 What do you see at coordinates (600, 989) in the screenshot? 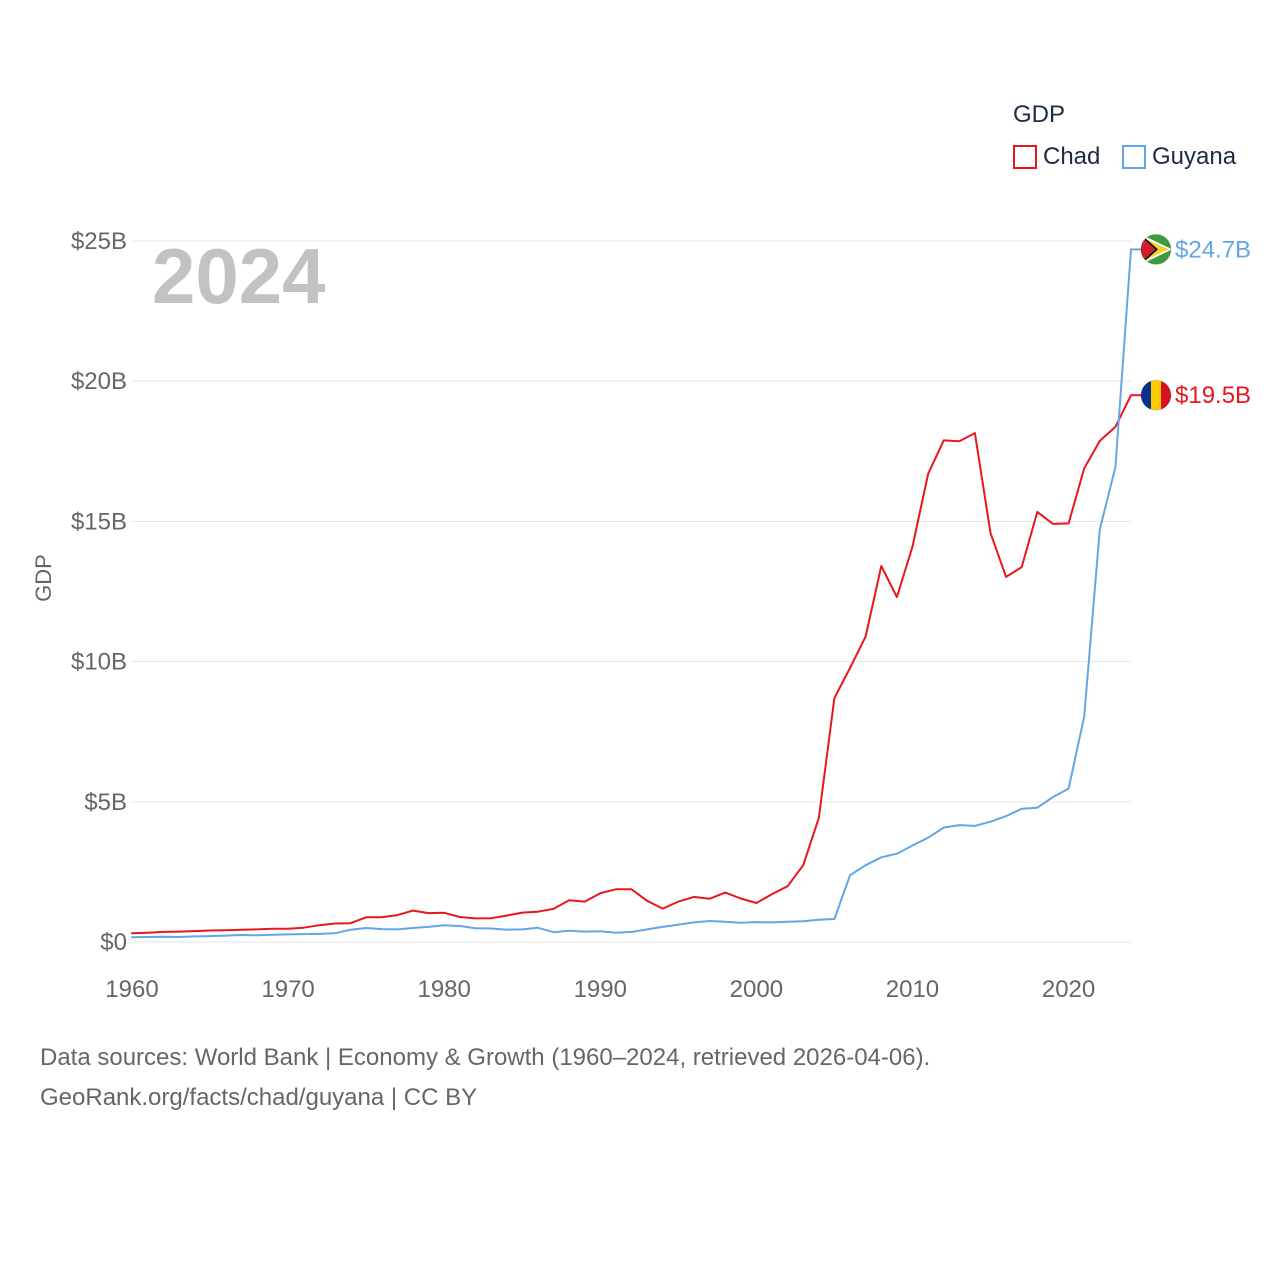
I see `x-tick-label: 1990` at bounding box center [600, 989].